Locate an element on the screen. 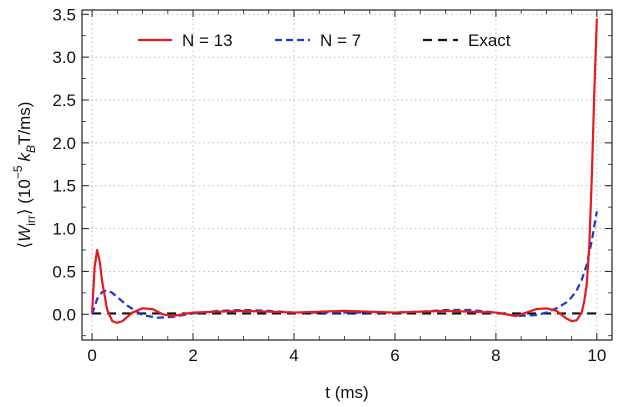 The width and height of the screenshot is (625, 407). x-tick-label: 0 is located at coordinates (91, 355).